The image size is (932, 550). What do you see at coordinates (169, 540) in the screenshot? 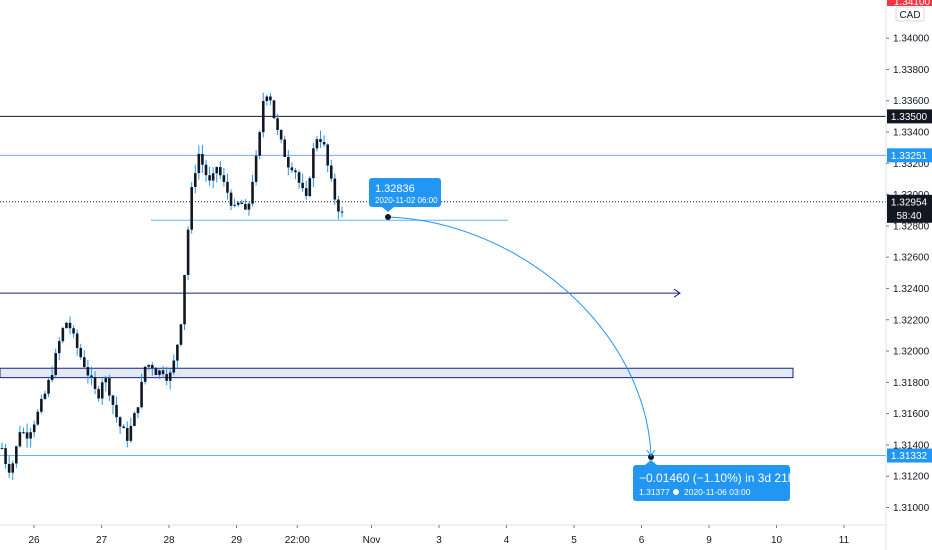
I see `x-tick-label: 28` at bounding box center [169, 540].